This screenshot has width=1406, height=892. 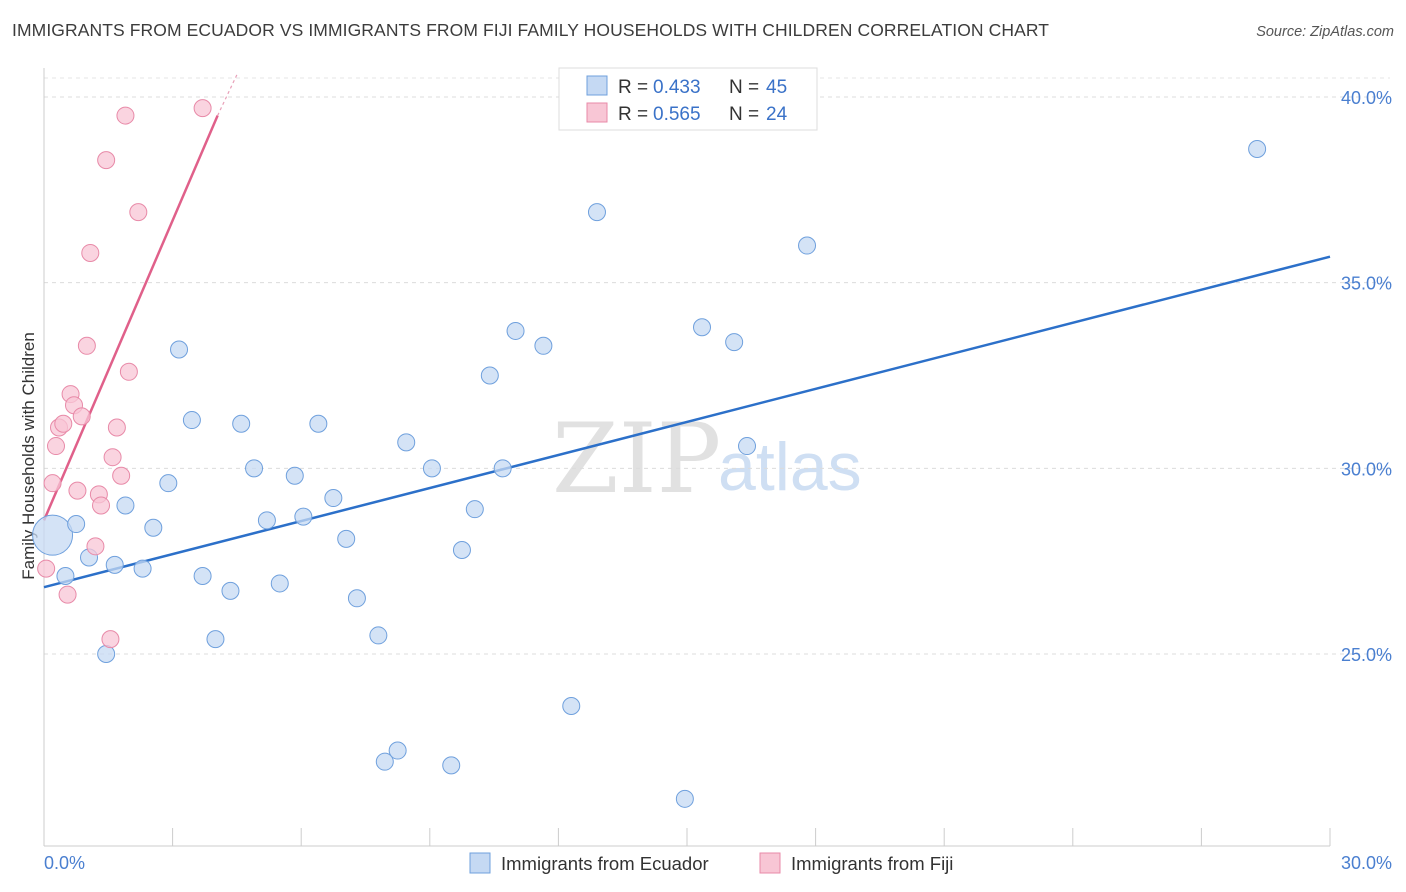 What do you see at coordinates (776, 87) in the screenshot?
I see `legend-n-value-ecuador: 45` at bounding box center [776, 87].